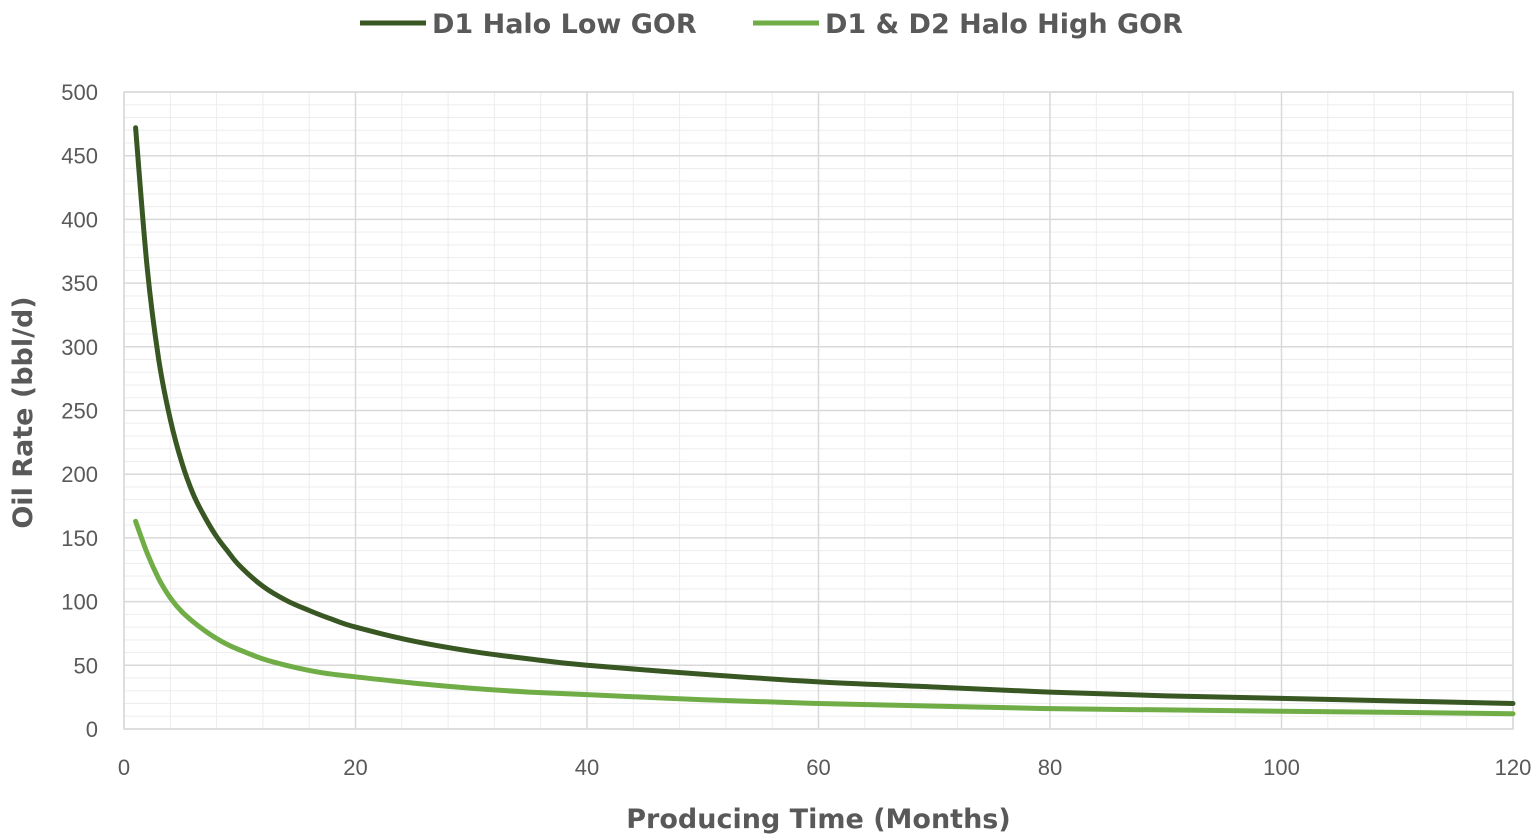  I want to click on x-tick-label: 120, so click(1513, 767).